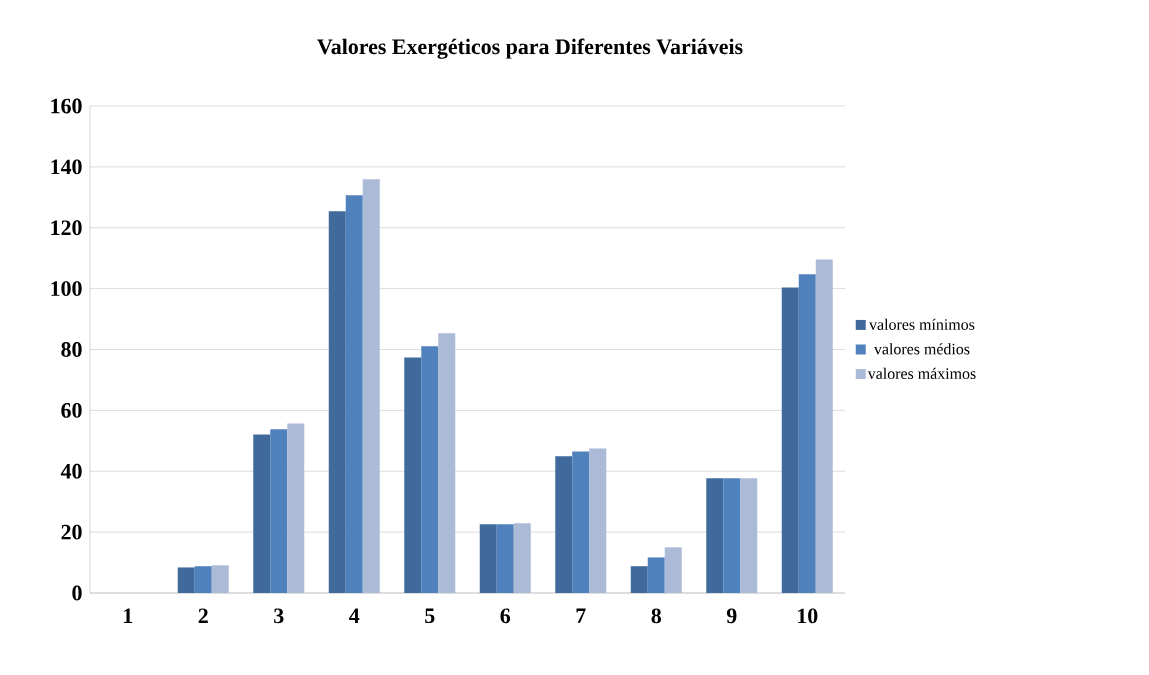  What do you see at coordinates (530, 48) in the screenshot?
I see `chart-title: Valores Exergéticos para Diferentes Variáveis` at bounding box center [530, 48].